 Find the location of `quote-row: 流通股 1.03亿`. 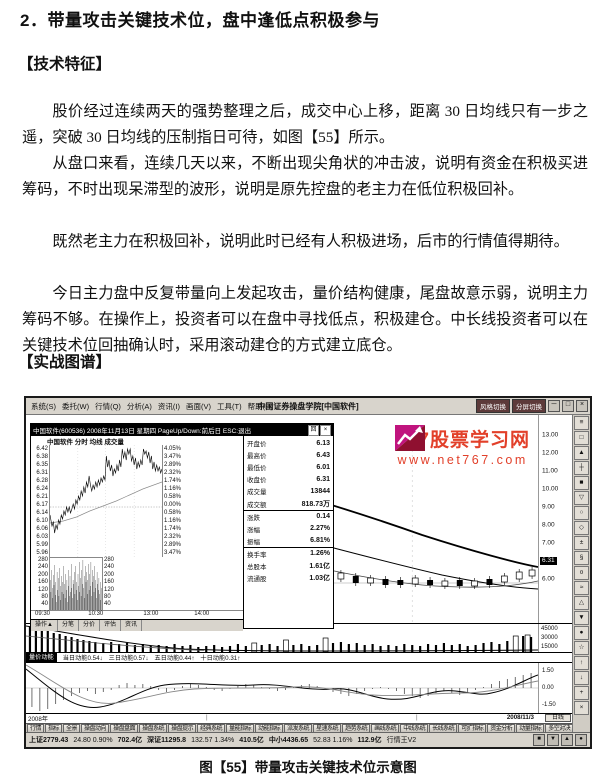

quote-row: 流通股 1.03亿 is located at coordinates (288, 579).